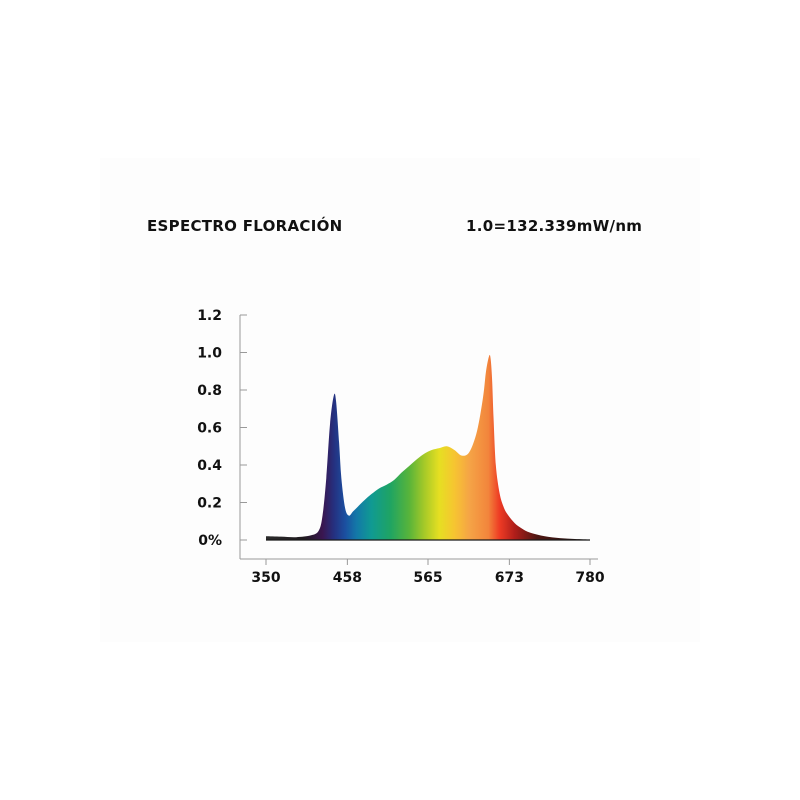 The height and width of the screenshot is (800, 800). What do you see at coordinates (554, 226) in the screenshot?
I see `chart-subtitle: 1.0=132.339mW/nm` at bounding box center [554, 226].